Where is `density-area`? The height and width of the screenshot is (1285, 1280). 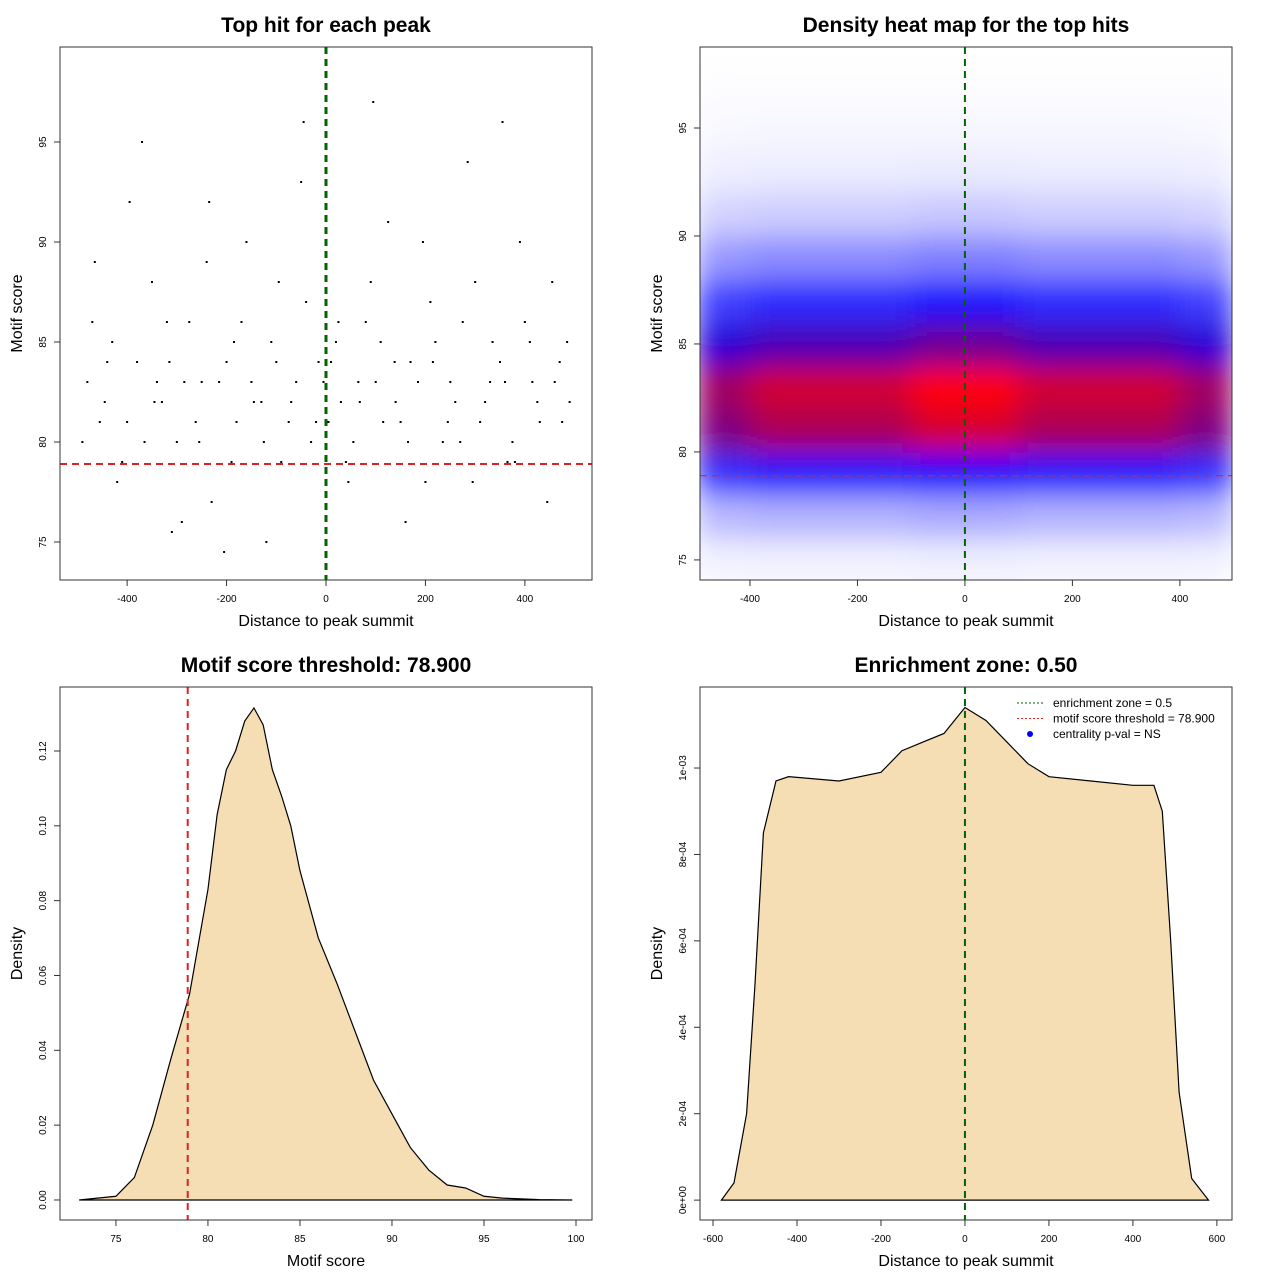
density-area is located at coordinates (326, 953).